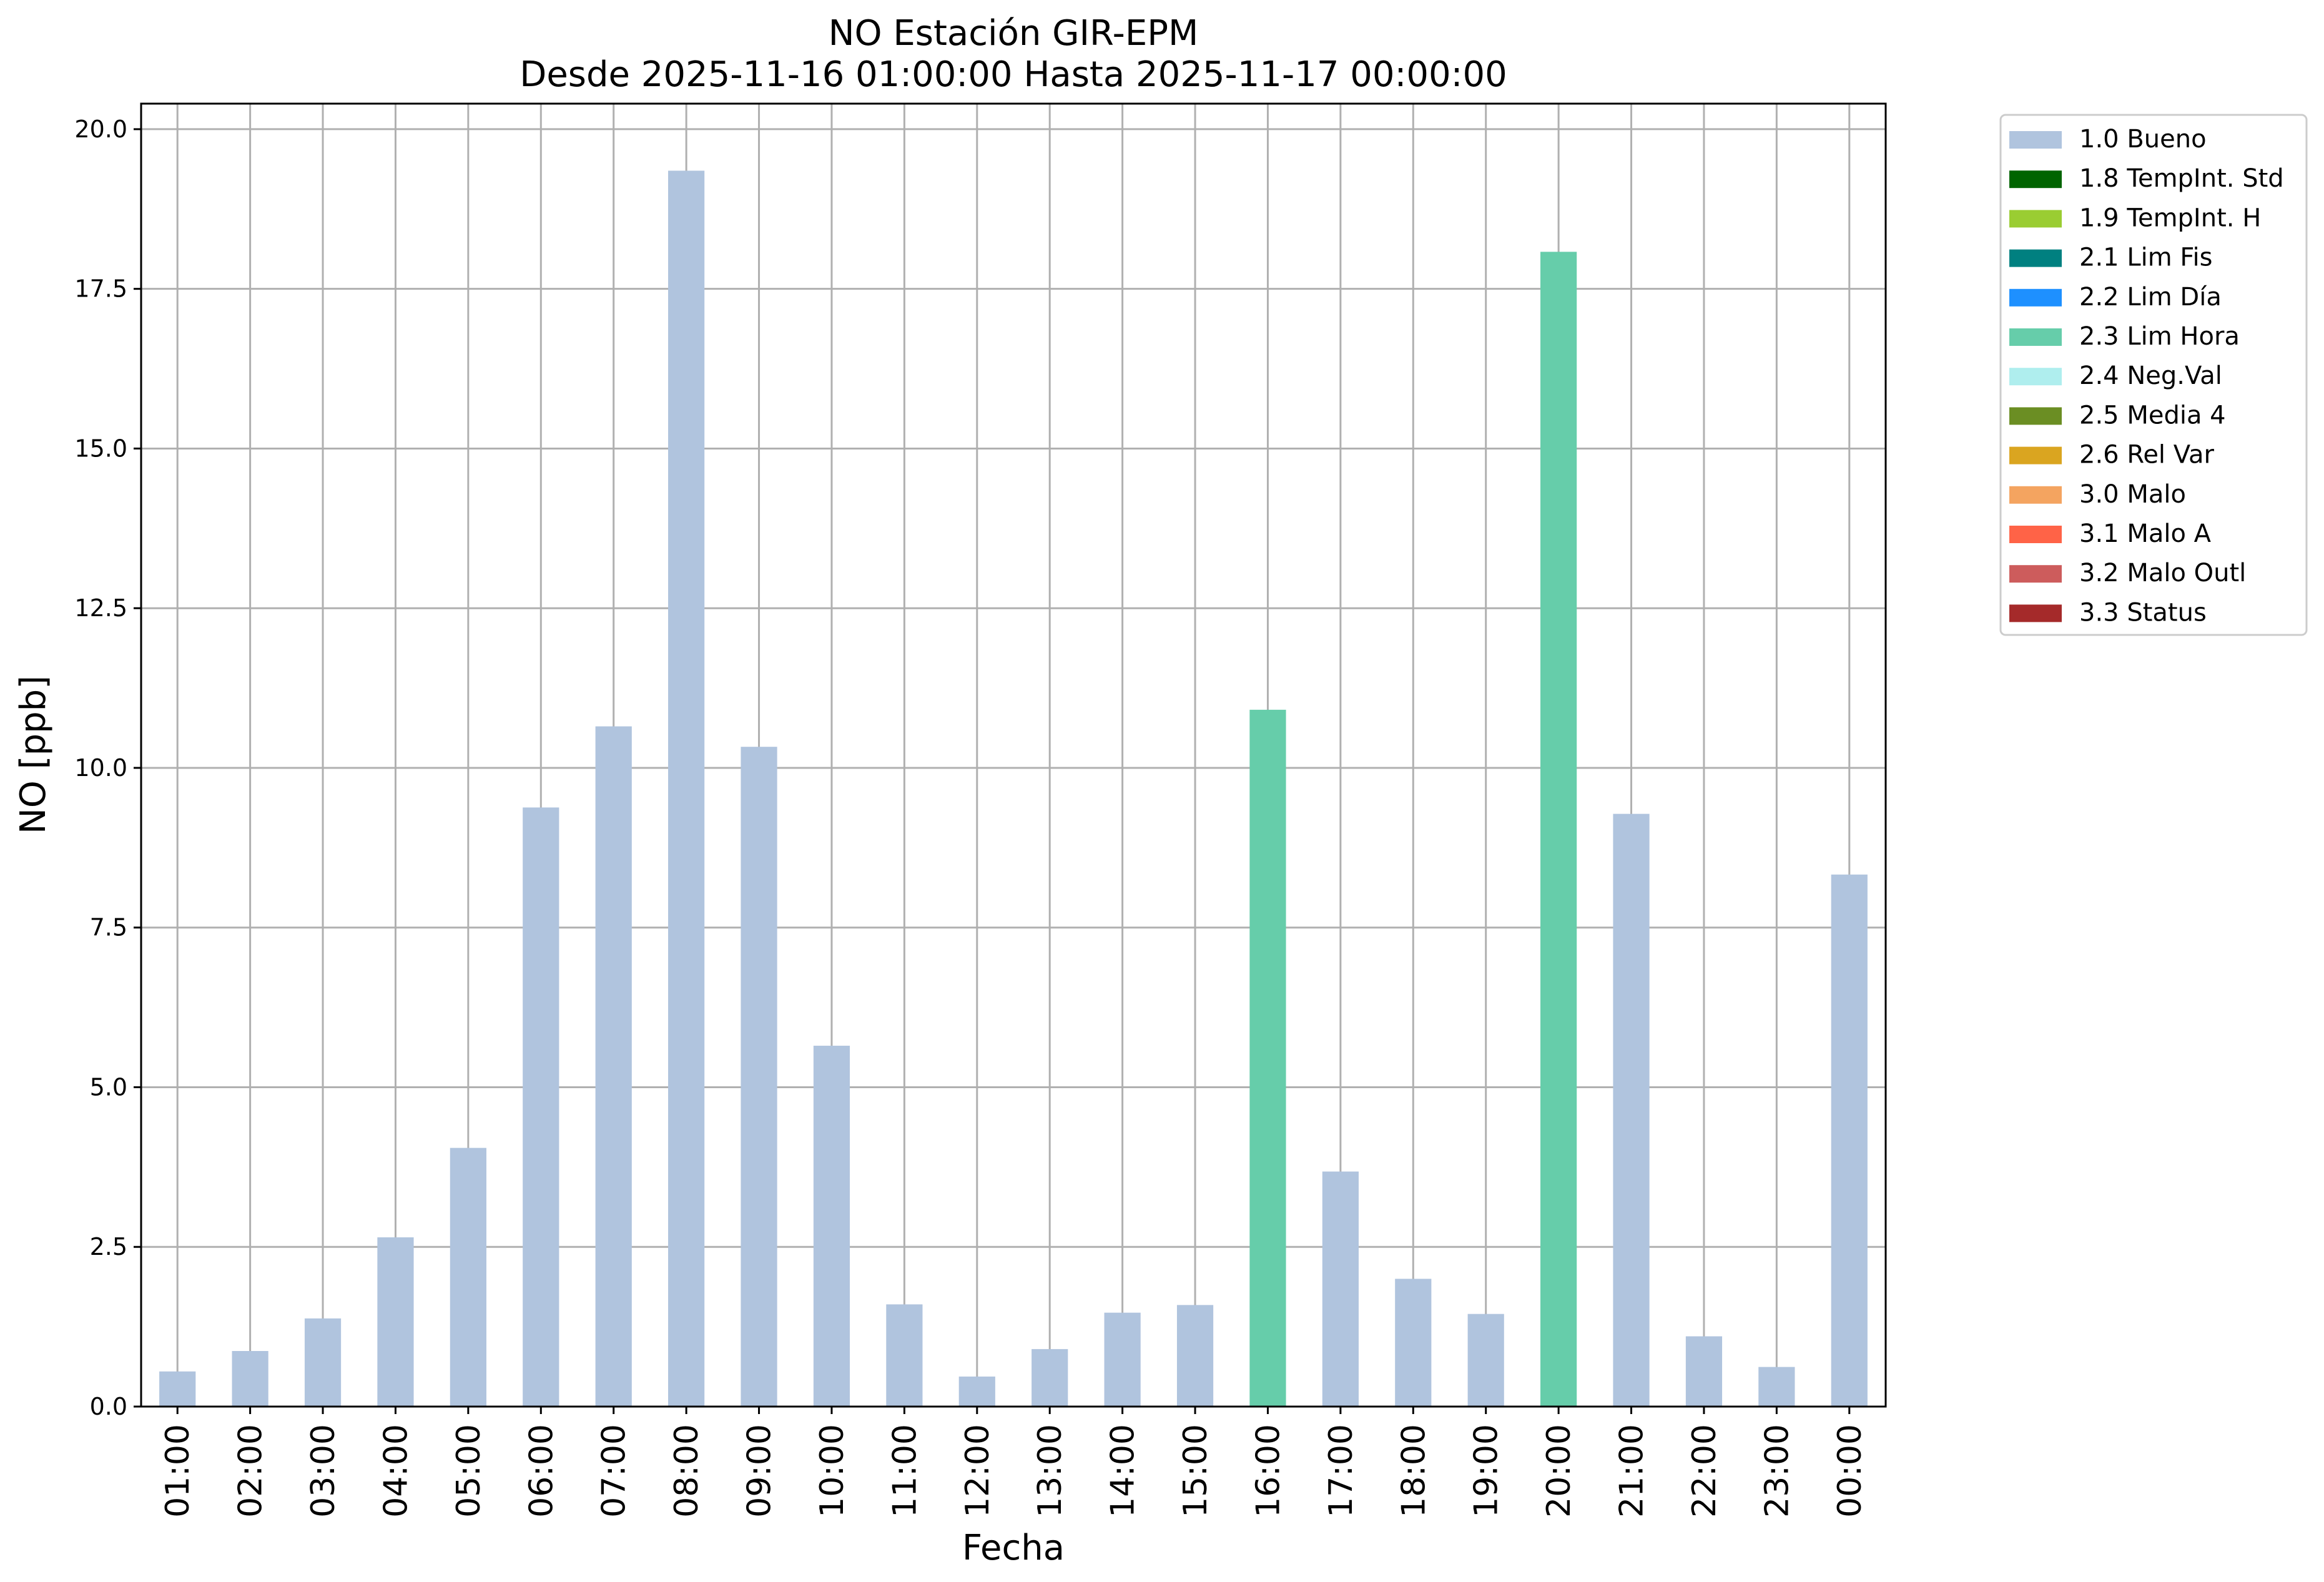 The width and height of the screenshot is (2324, 1582). I want to click on y-tick-label: 5.0, so click(108, 1087).